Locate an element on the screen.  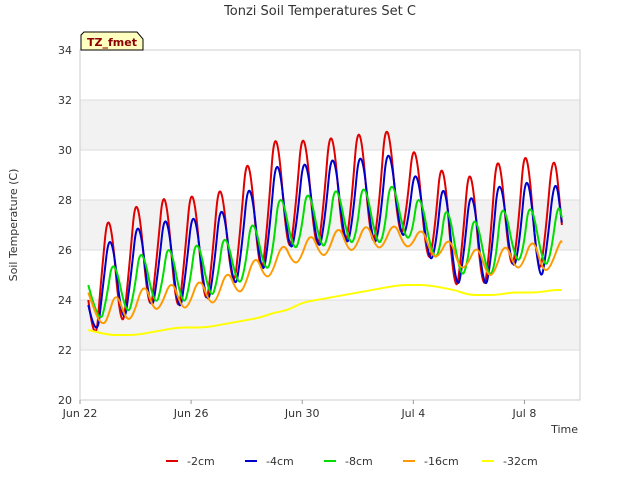
legend-item: -32cm is located at coordinates (510, 461).